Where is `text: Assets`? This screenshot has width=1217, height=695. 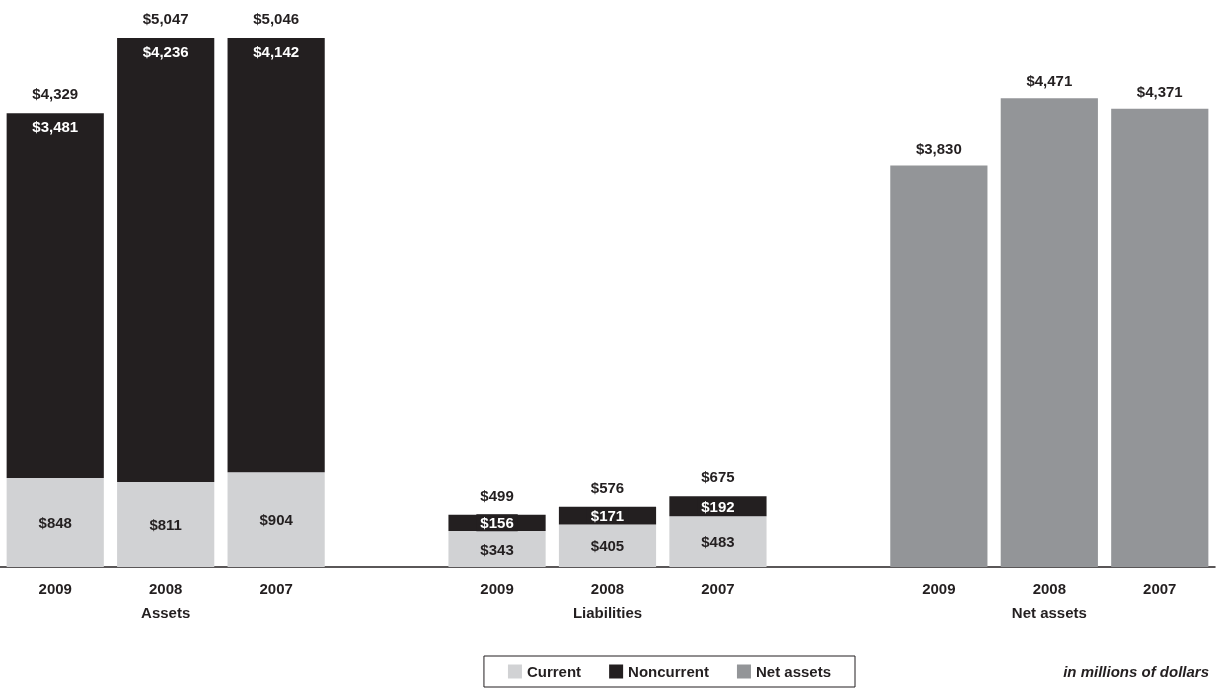 text: Assets is located at coordinates (166, 612).